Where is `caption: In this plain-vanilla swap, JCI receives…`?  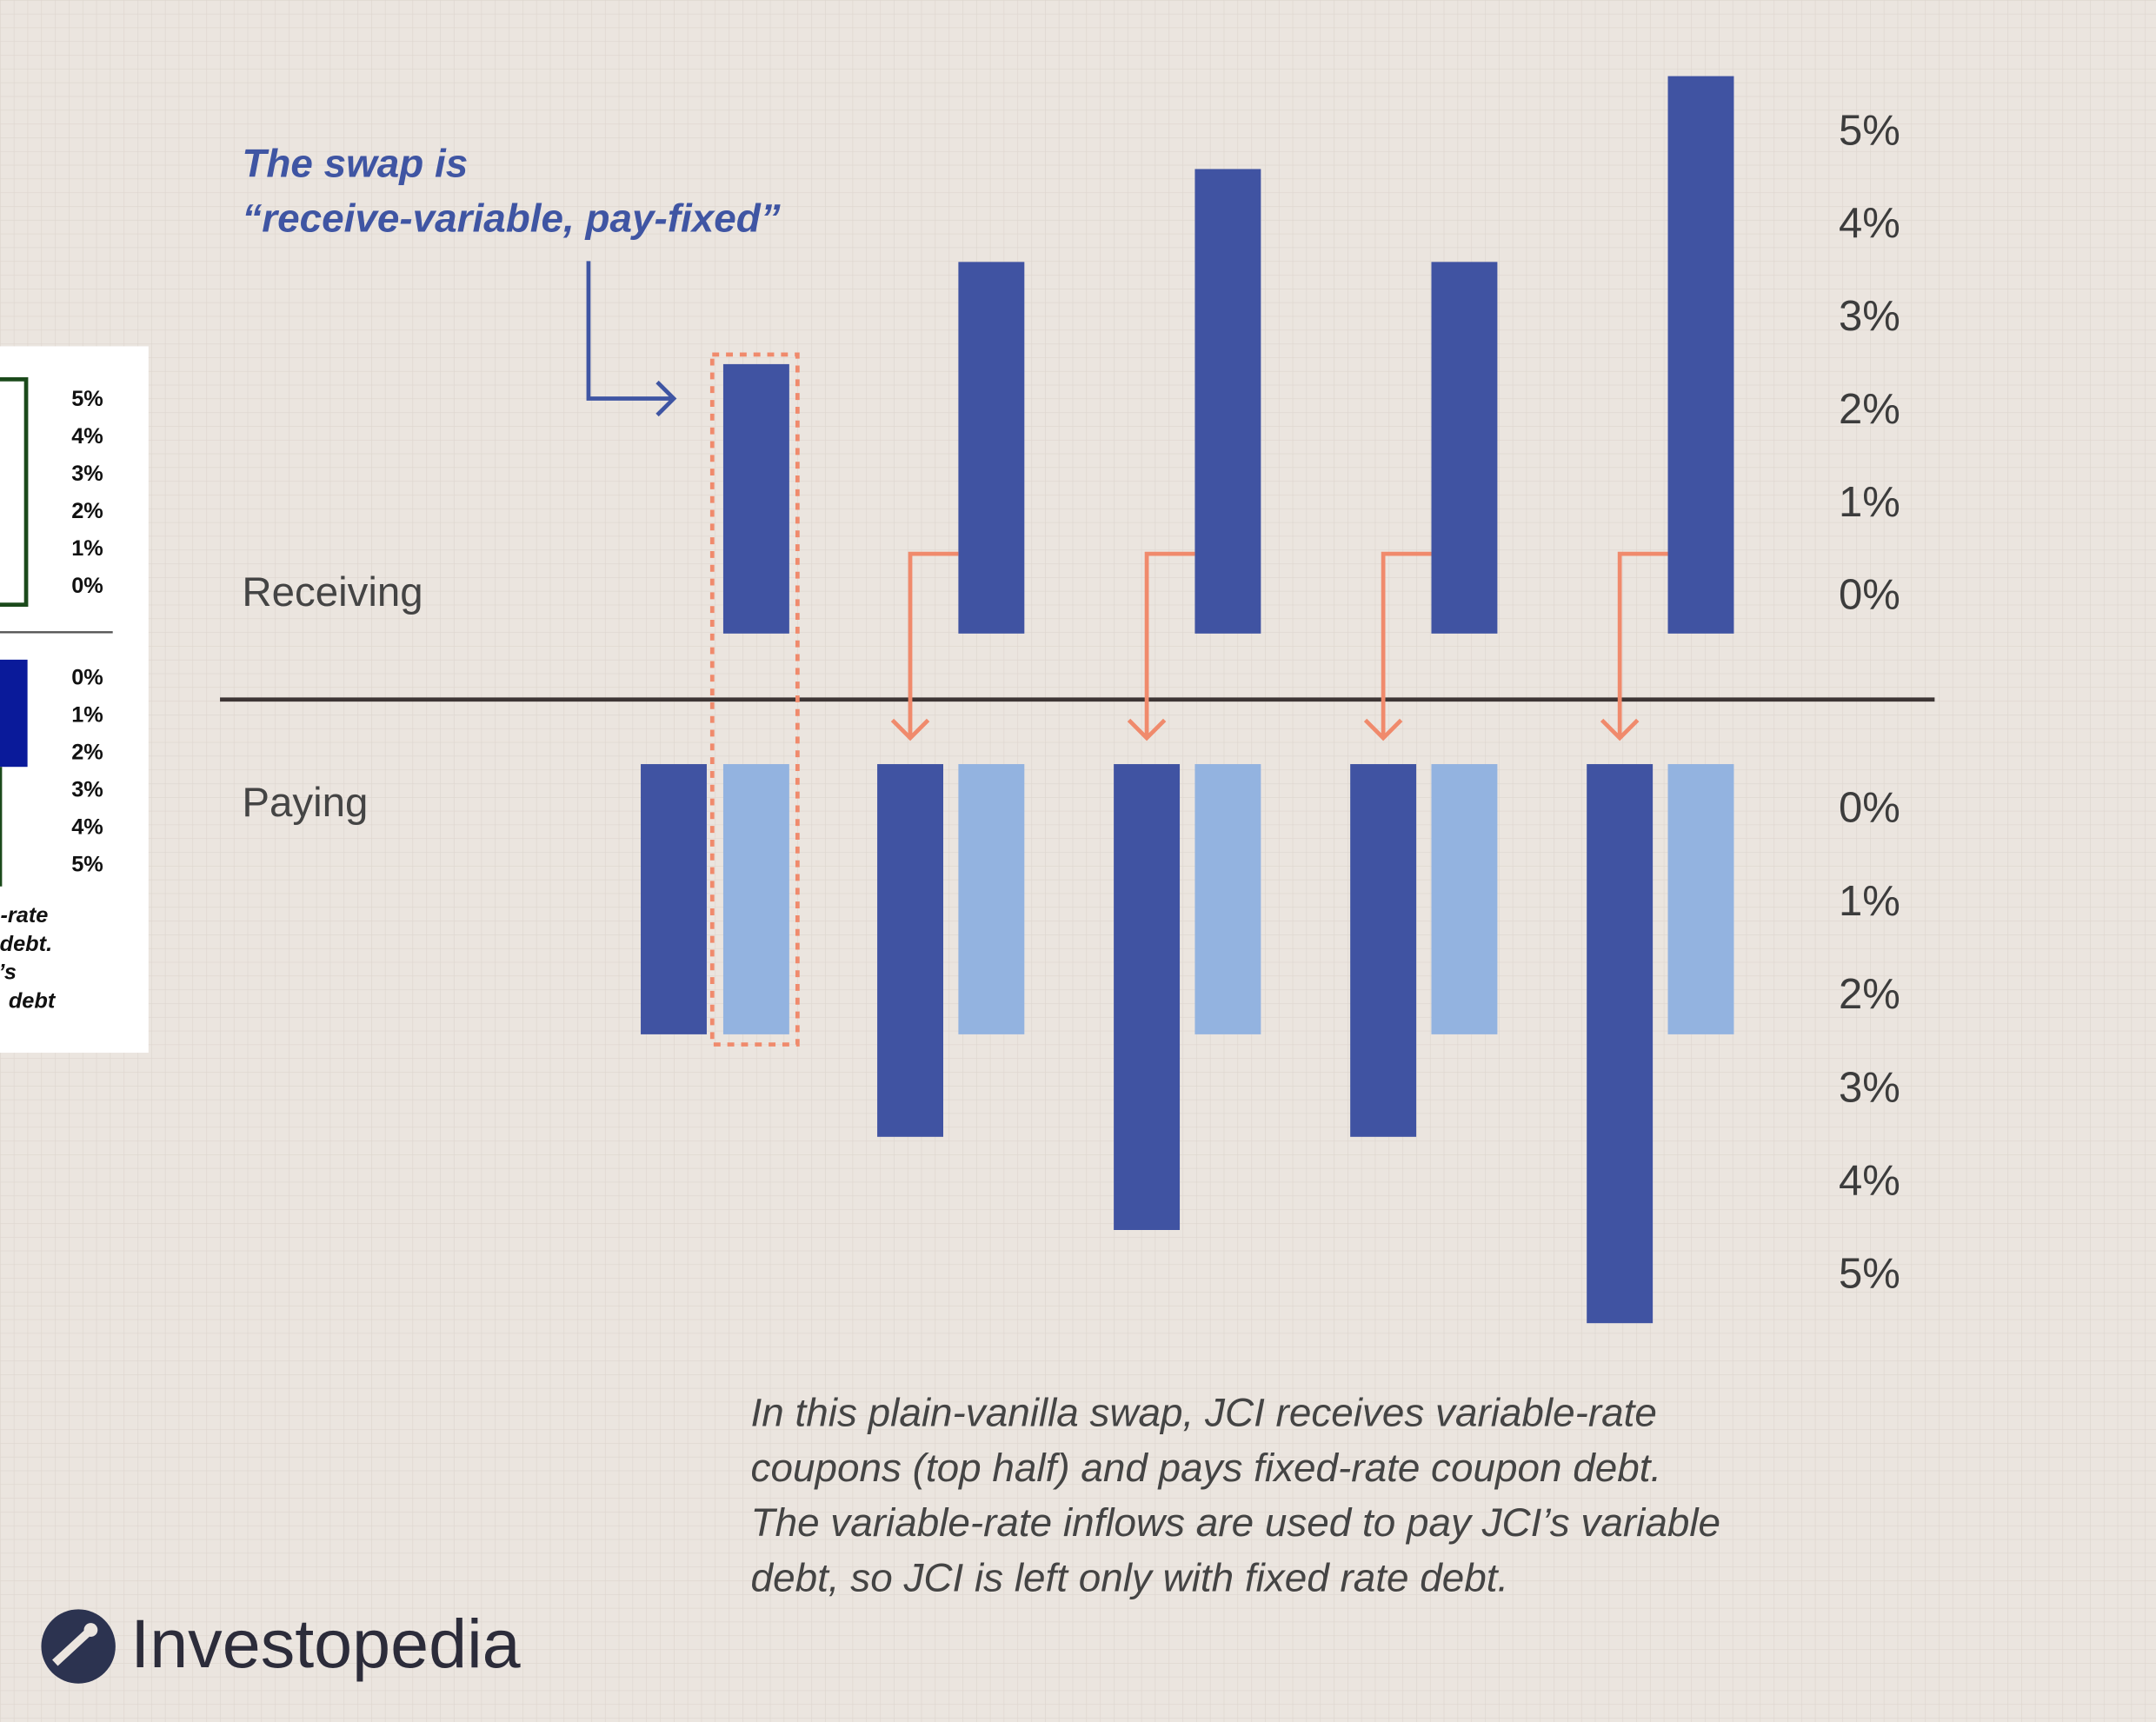 caption: In this plain-vanilla swap, JCI receives… is located at coordinates (1204, 1412).